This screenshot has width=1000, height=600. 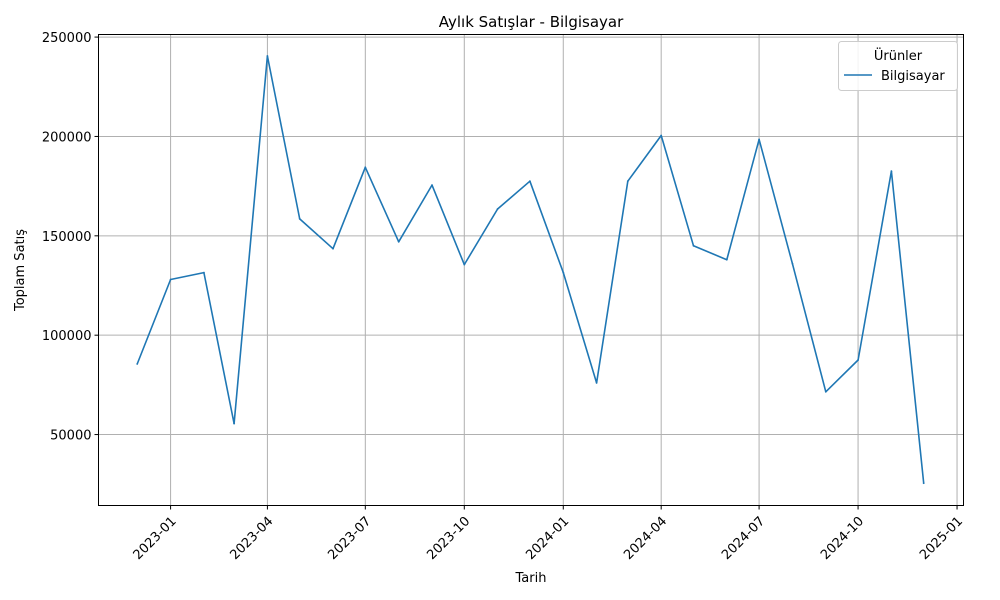 I want to click on x-axis-label: Tarih, so click(x=531, y=578).